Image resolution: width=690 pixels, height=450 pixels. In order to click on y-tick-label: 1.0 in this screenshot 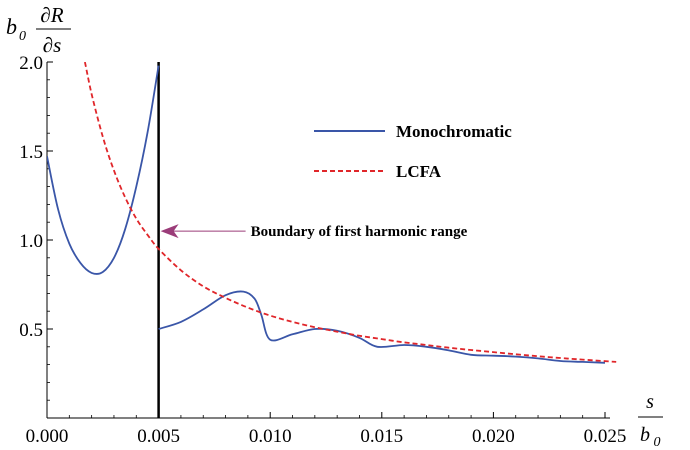, I will do `click(31, 241)`.